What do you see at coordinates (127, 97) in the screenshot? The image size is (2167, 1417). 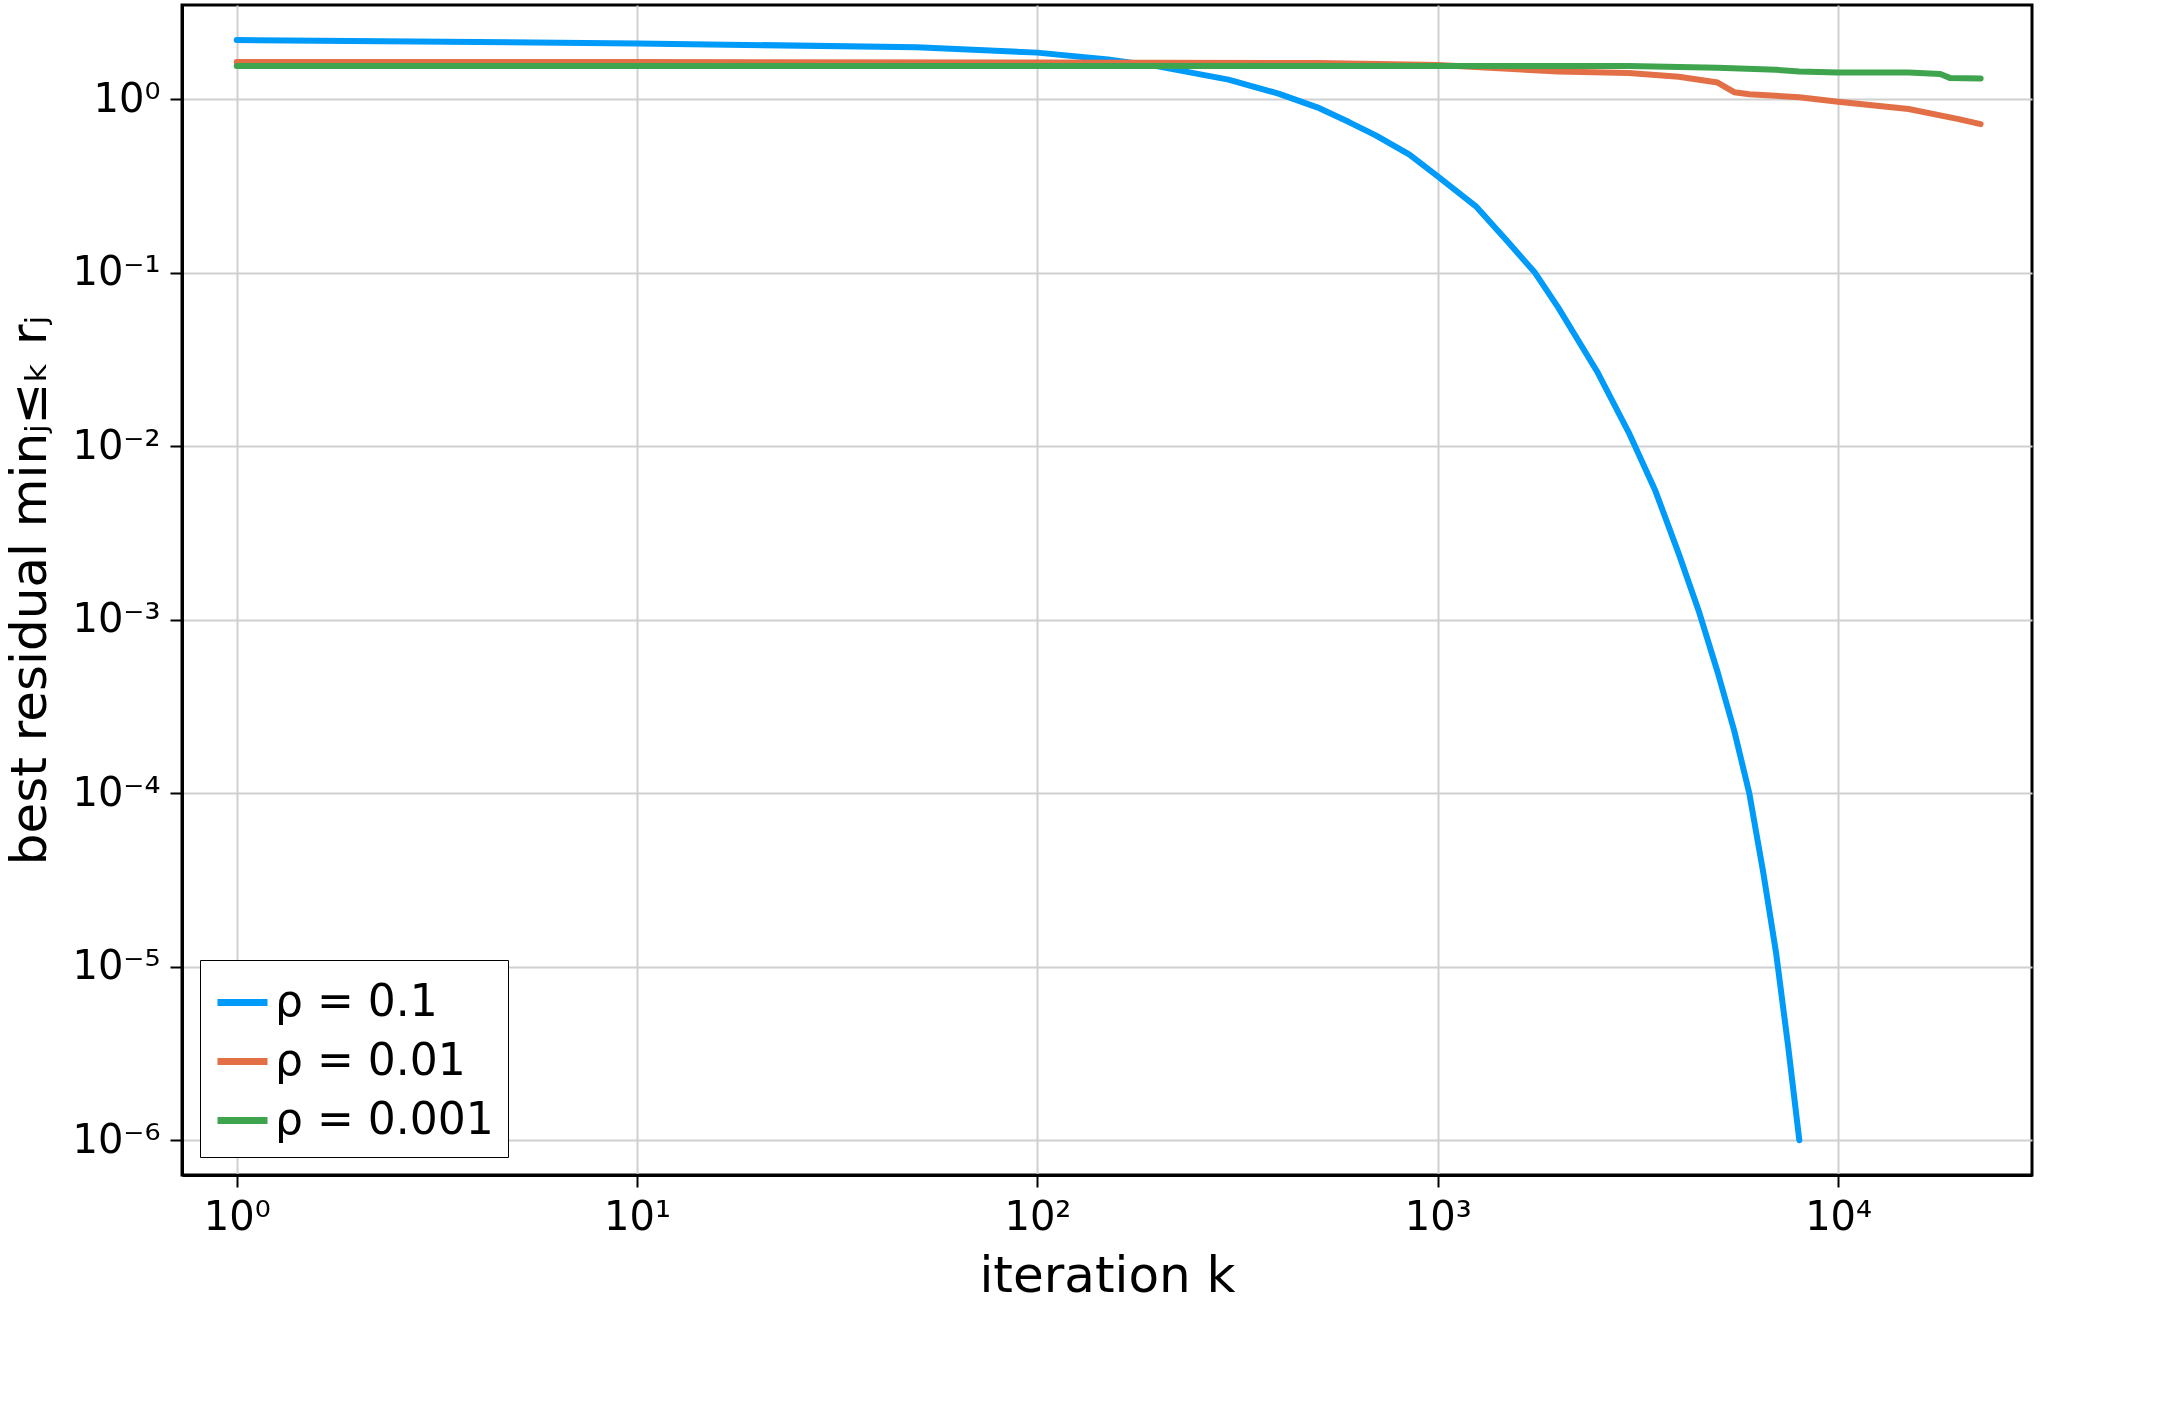 I see `y-tick-label: 10⁰` at bounding box center [127, 97].